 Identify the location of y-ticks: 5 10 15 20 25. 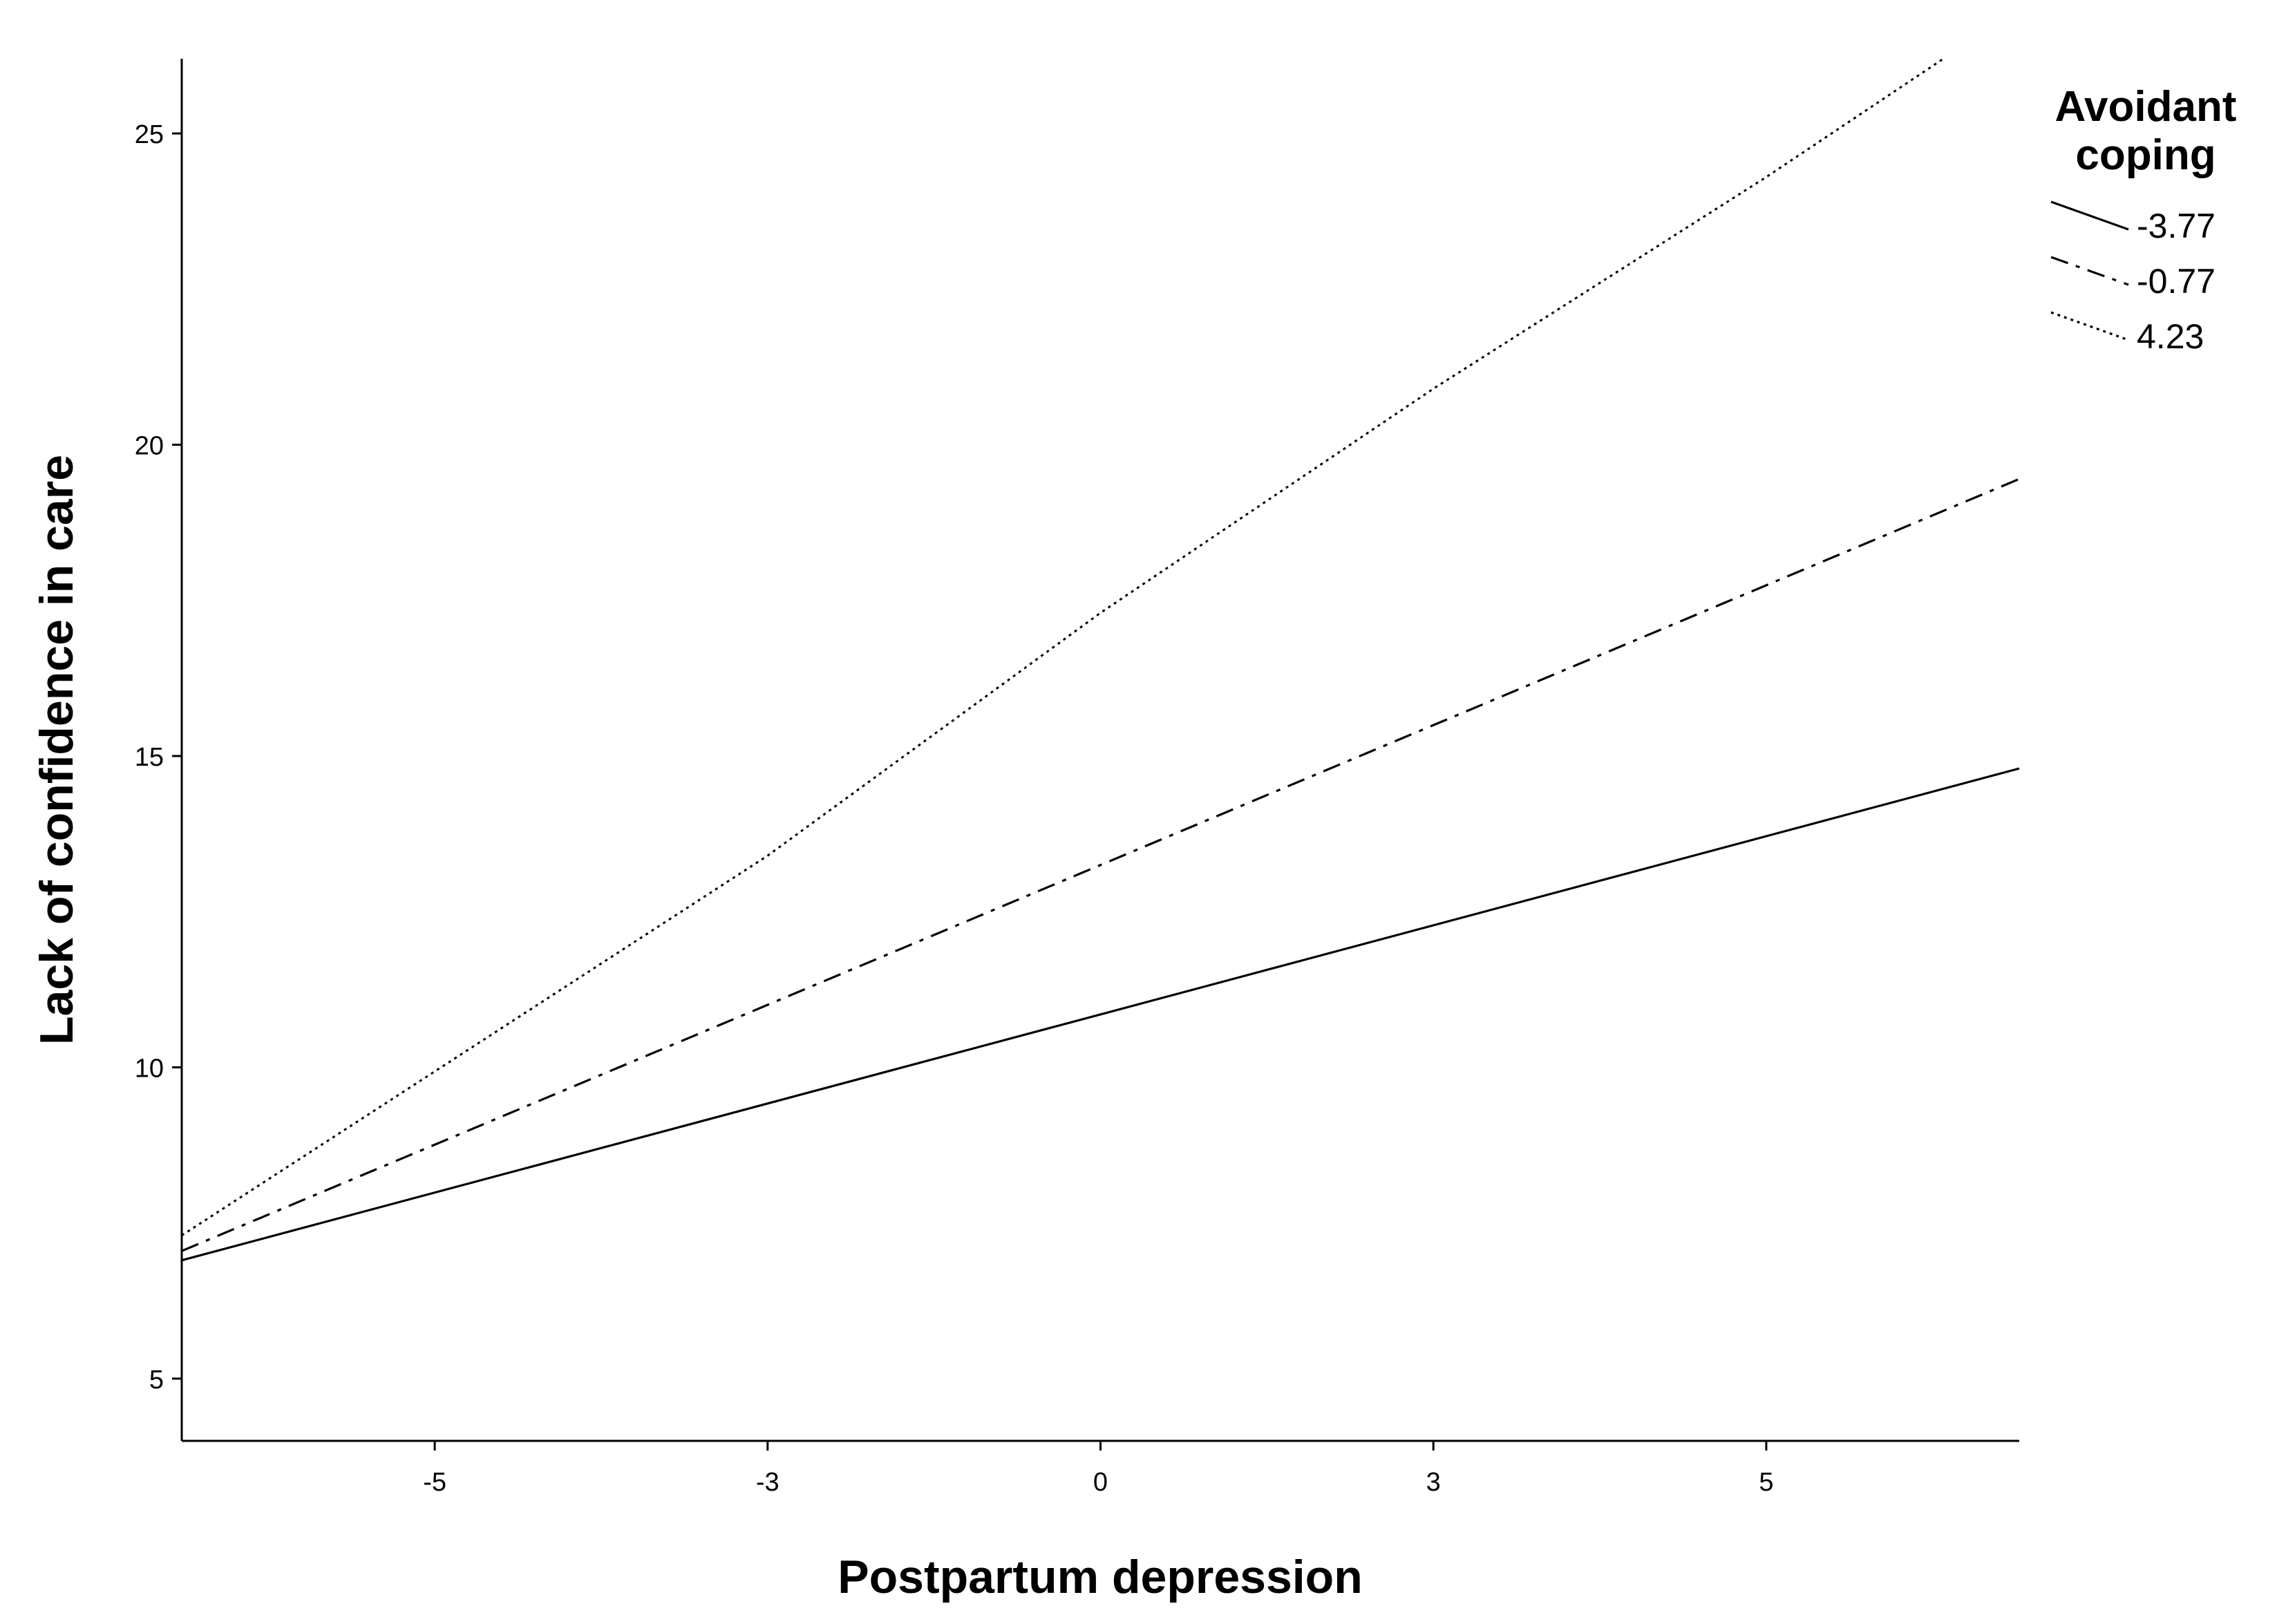
(158, 757).